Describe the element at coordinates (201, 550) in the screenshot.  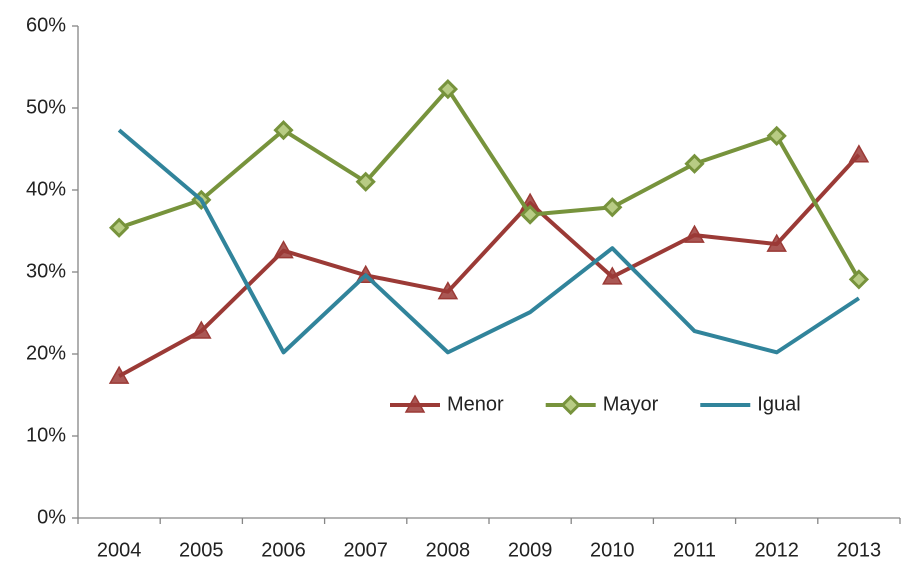
I see `x-tick-label: 2005` at that location.